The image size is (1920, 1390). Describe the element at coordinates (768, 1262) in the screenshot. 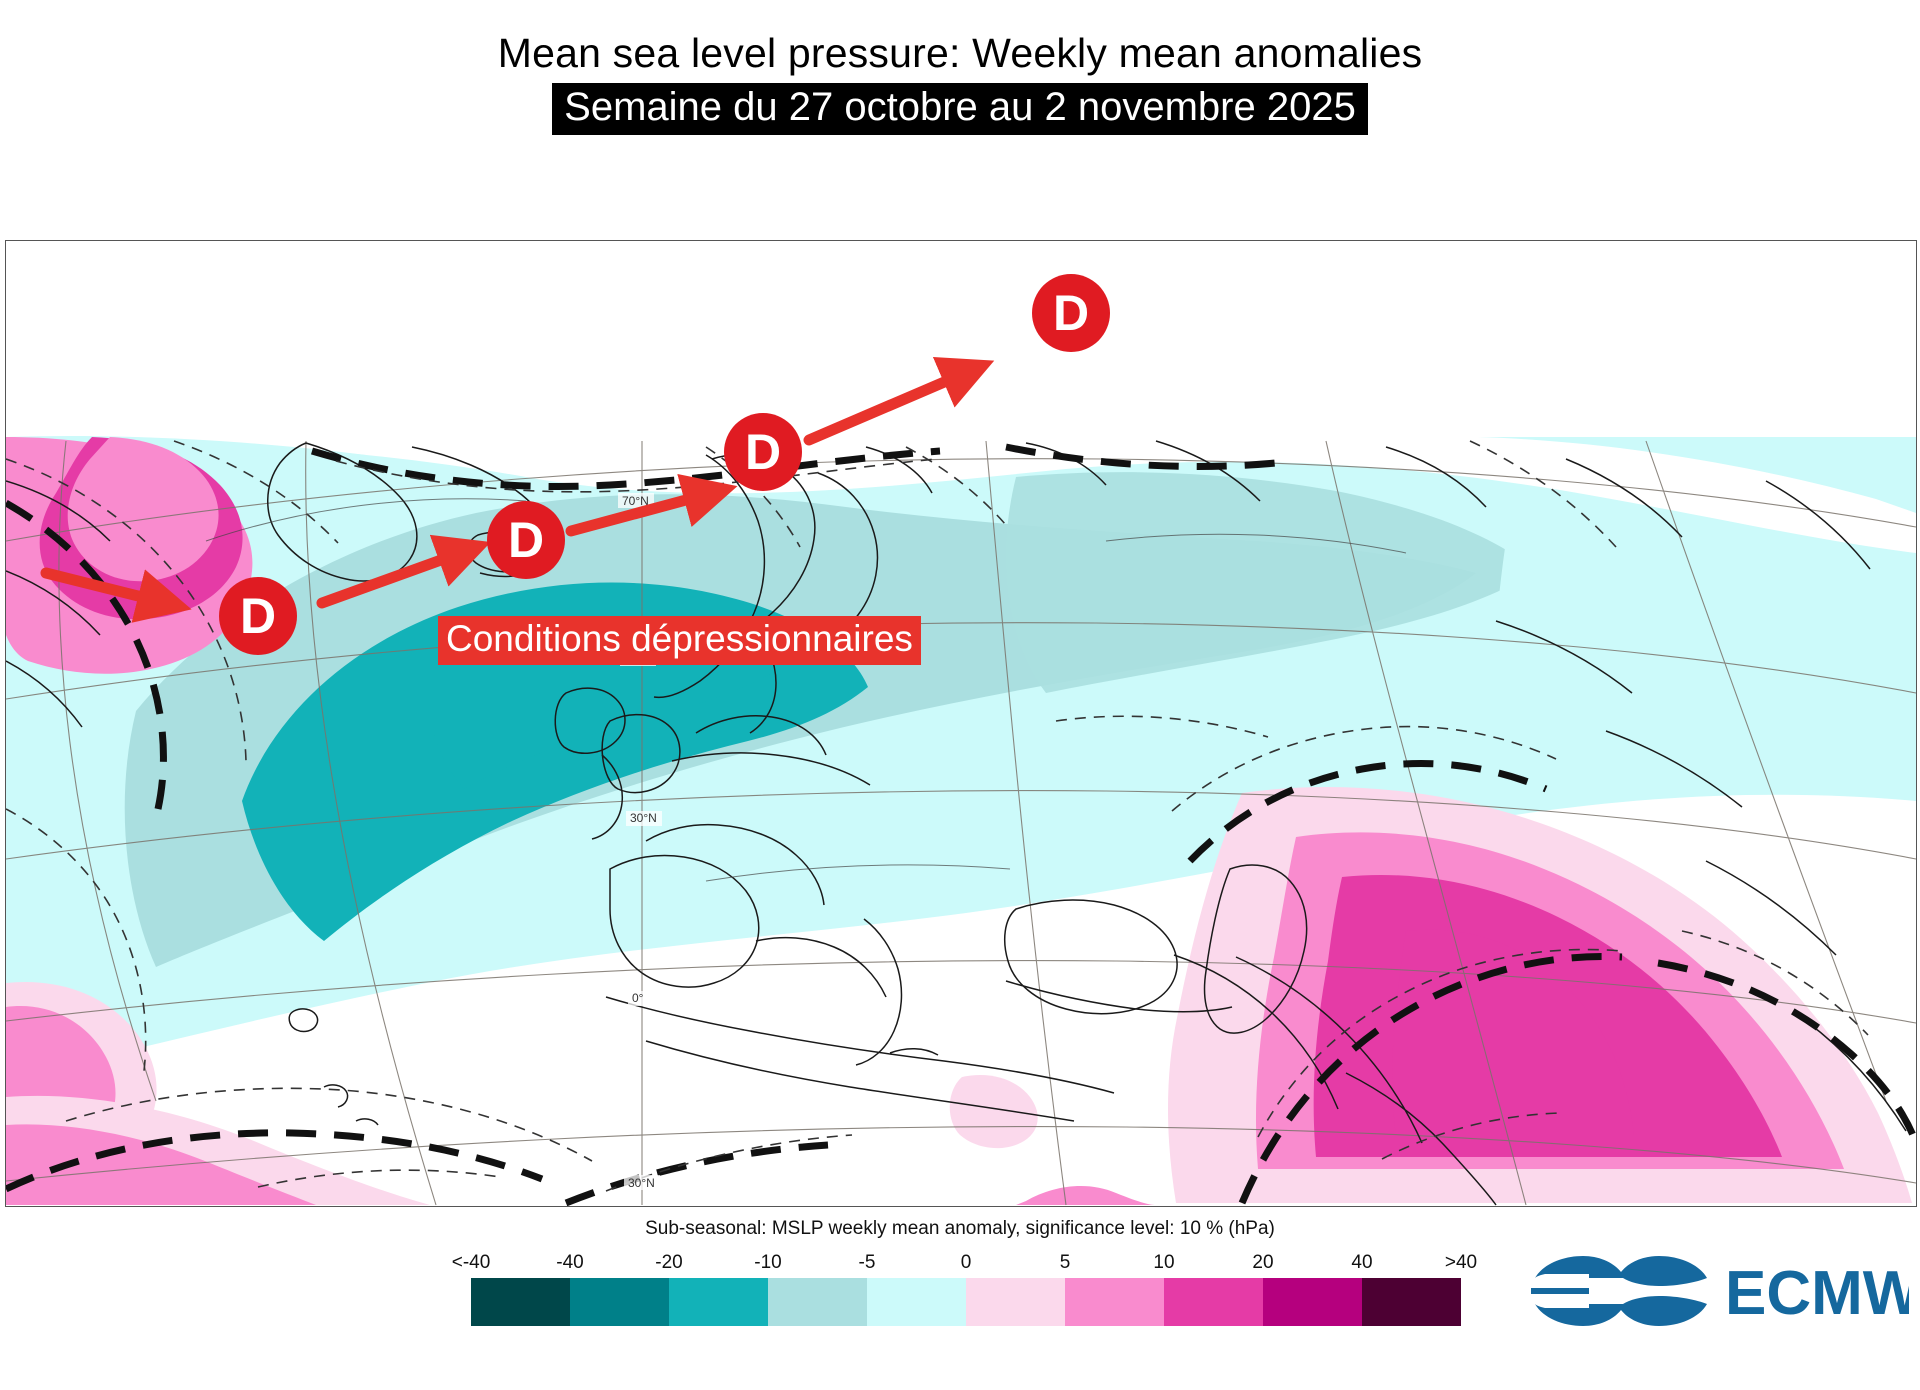

I see `colorbar-tick-3: -10` at that location.